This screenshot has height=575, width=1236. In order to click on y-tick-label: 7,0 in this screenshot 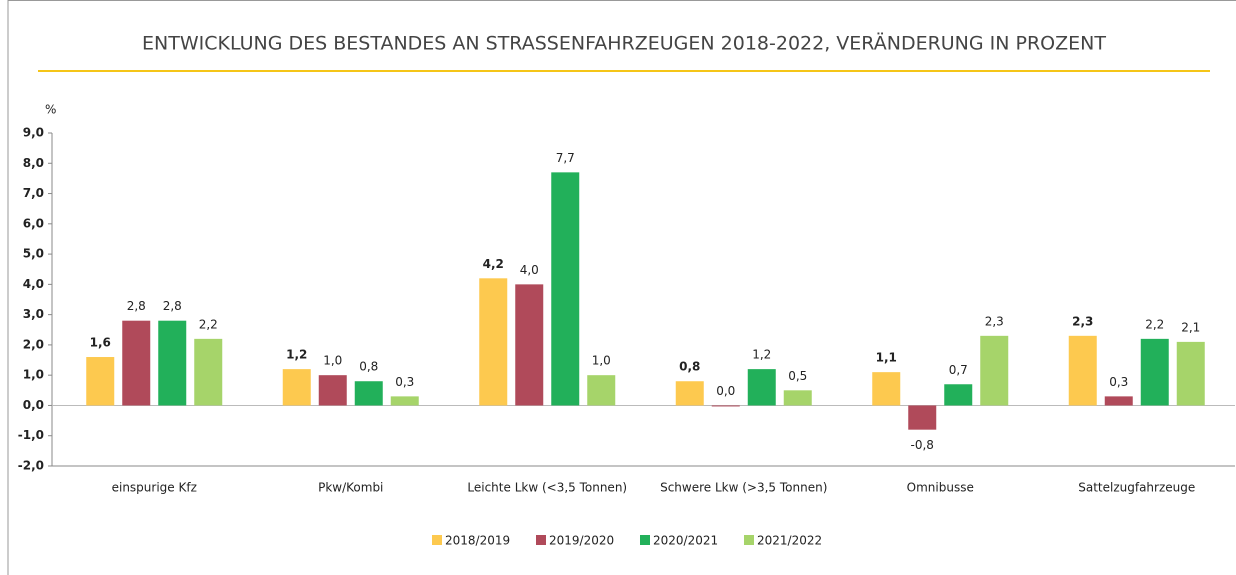, I will do `click(33, 193)`.